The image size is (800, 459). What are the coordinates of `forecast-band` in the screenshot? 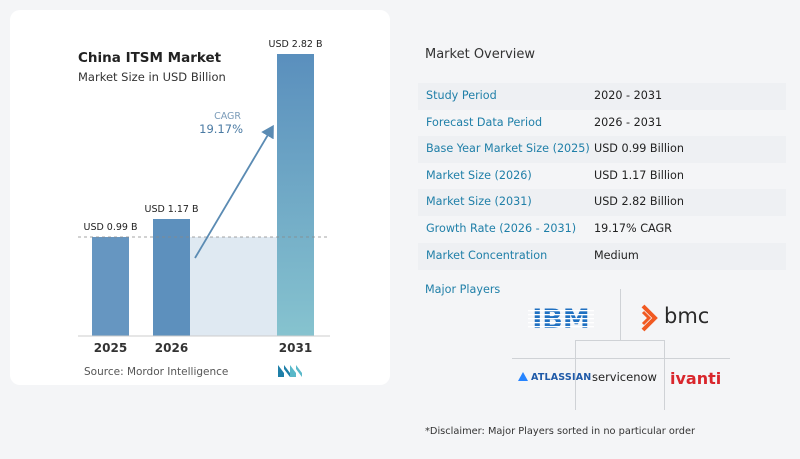 It's located at (233, 286).